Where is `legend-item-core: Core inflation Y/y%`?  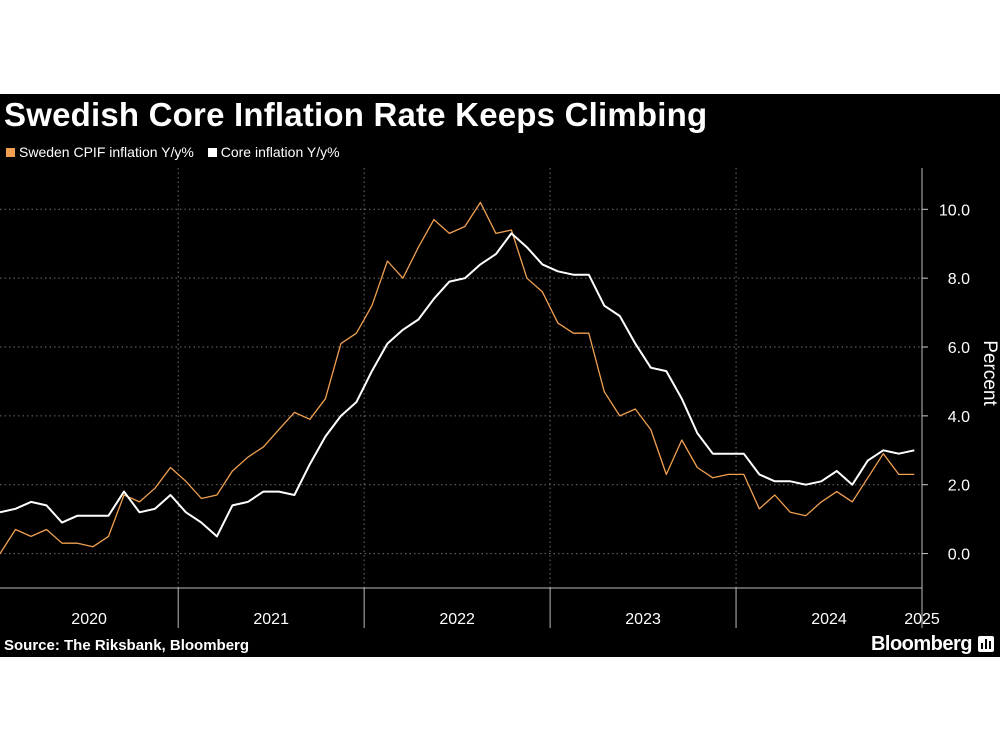
legend-item-core: Core inflation Y/y% is located at coordinates (273, 152).